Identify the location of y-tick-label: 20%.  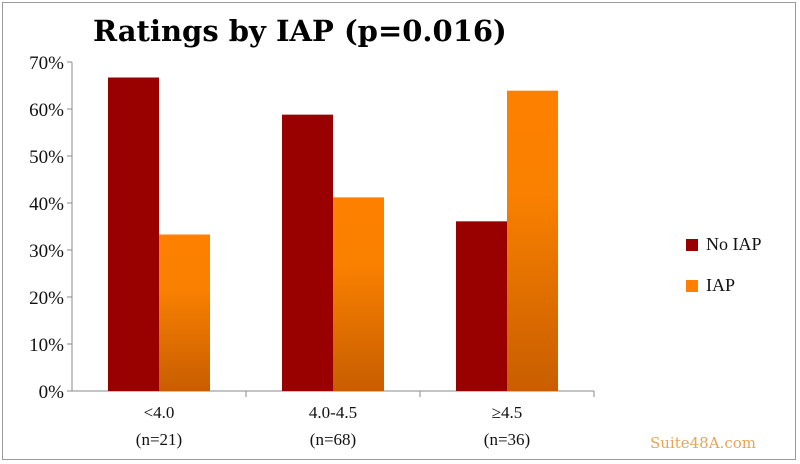
(46, 298).